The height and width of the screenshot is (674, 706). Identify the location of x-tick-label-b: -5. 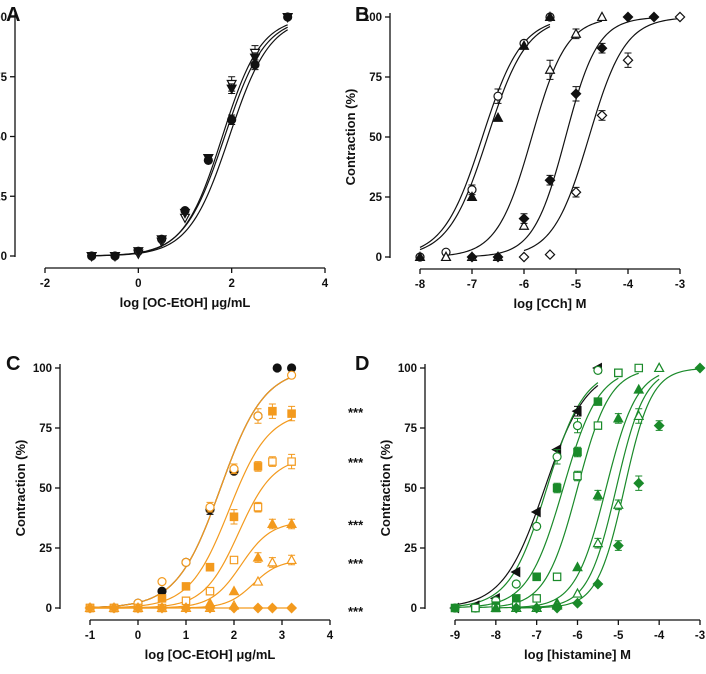
(576, 285).